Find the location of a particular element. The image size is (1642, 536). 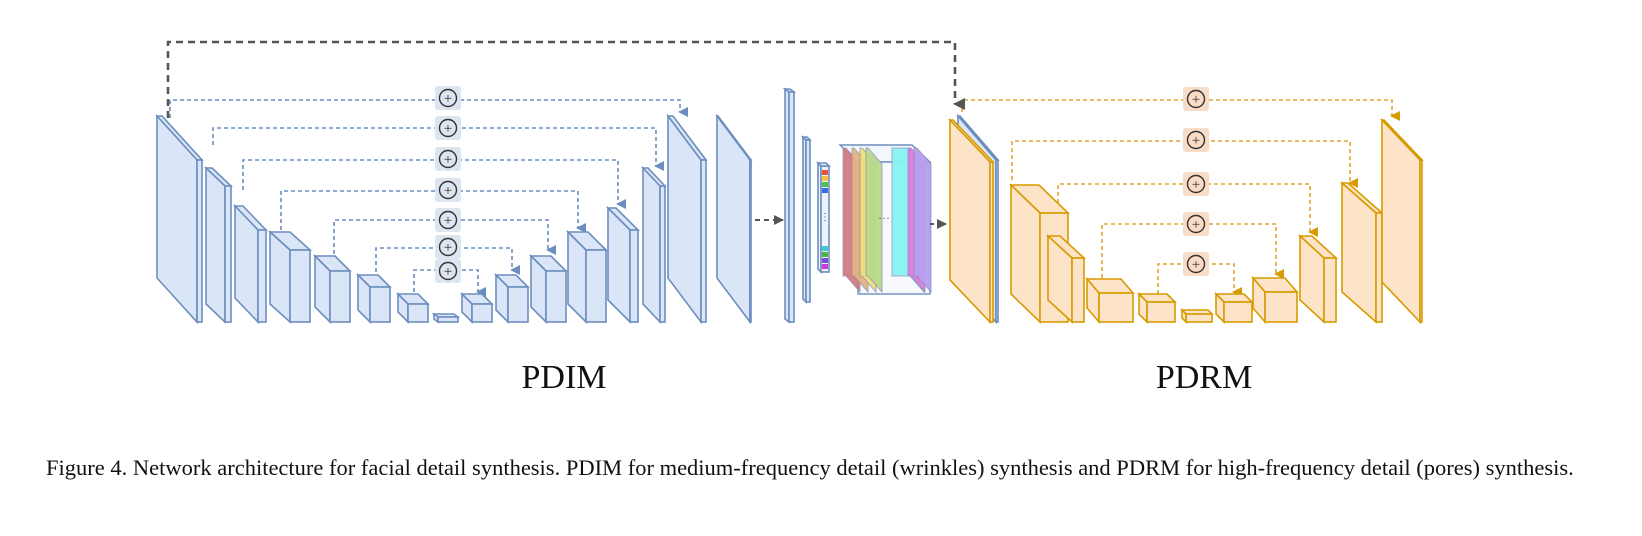

pdrm-add-node-3: + is located at coordinates (1196, 184).